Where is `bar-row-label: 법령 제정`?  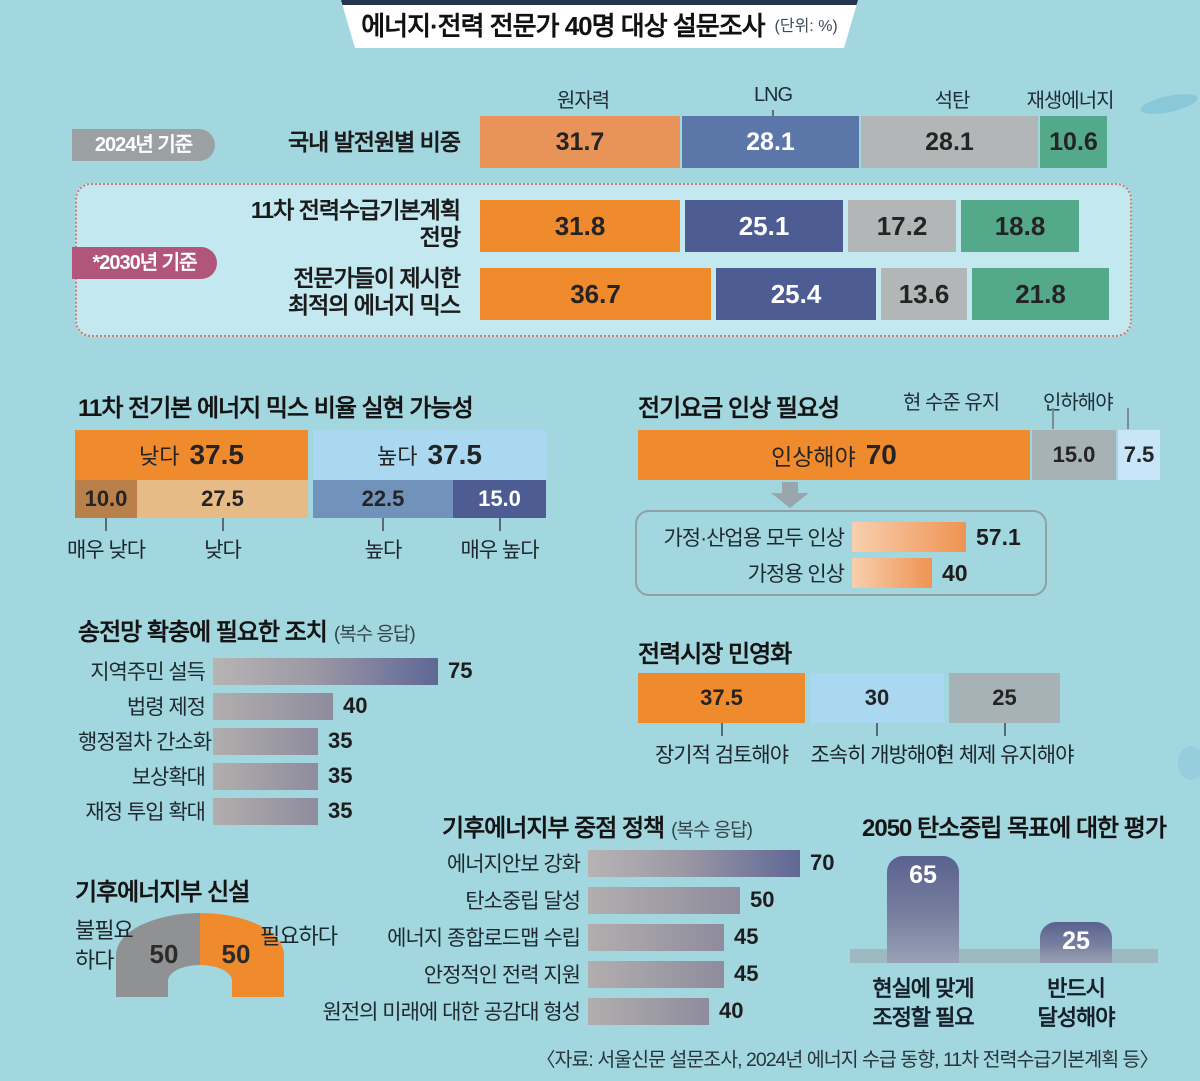 bar-row-label: 법령 제정 is located at coordinates (166, 707).